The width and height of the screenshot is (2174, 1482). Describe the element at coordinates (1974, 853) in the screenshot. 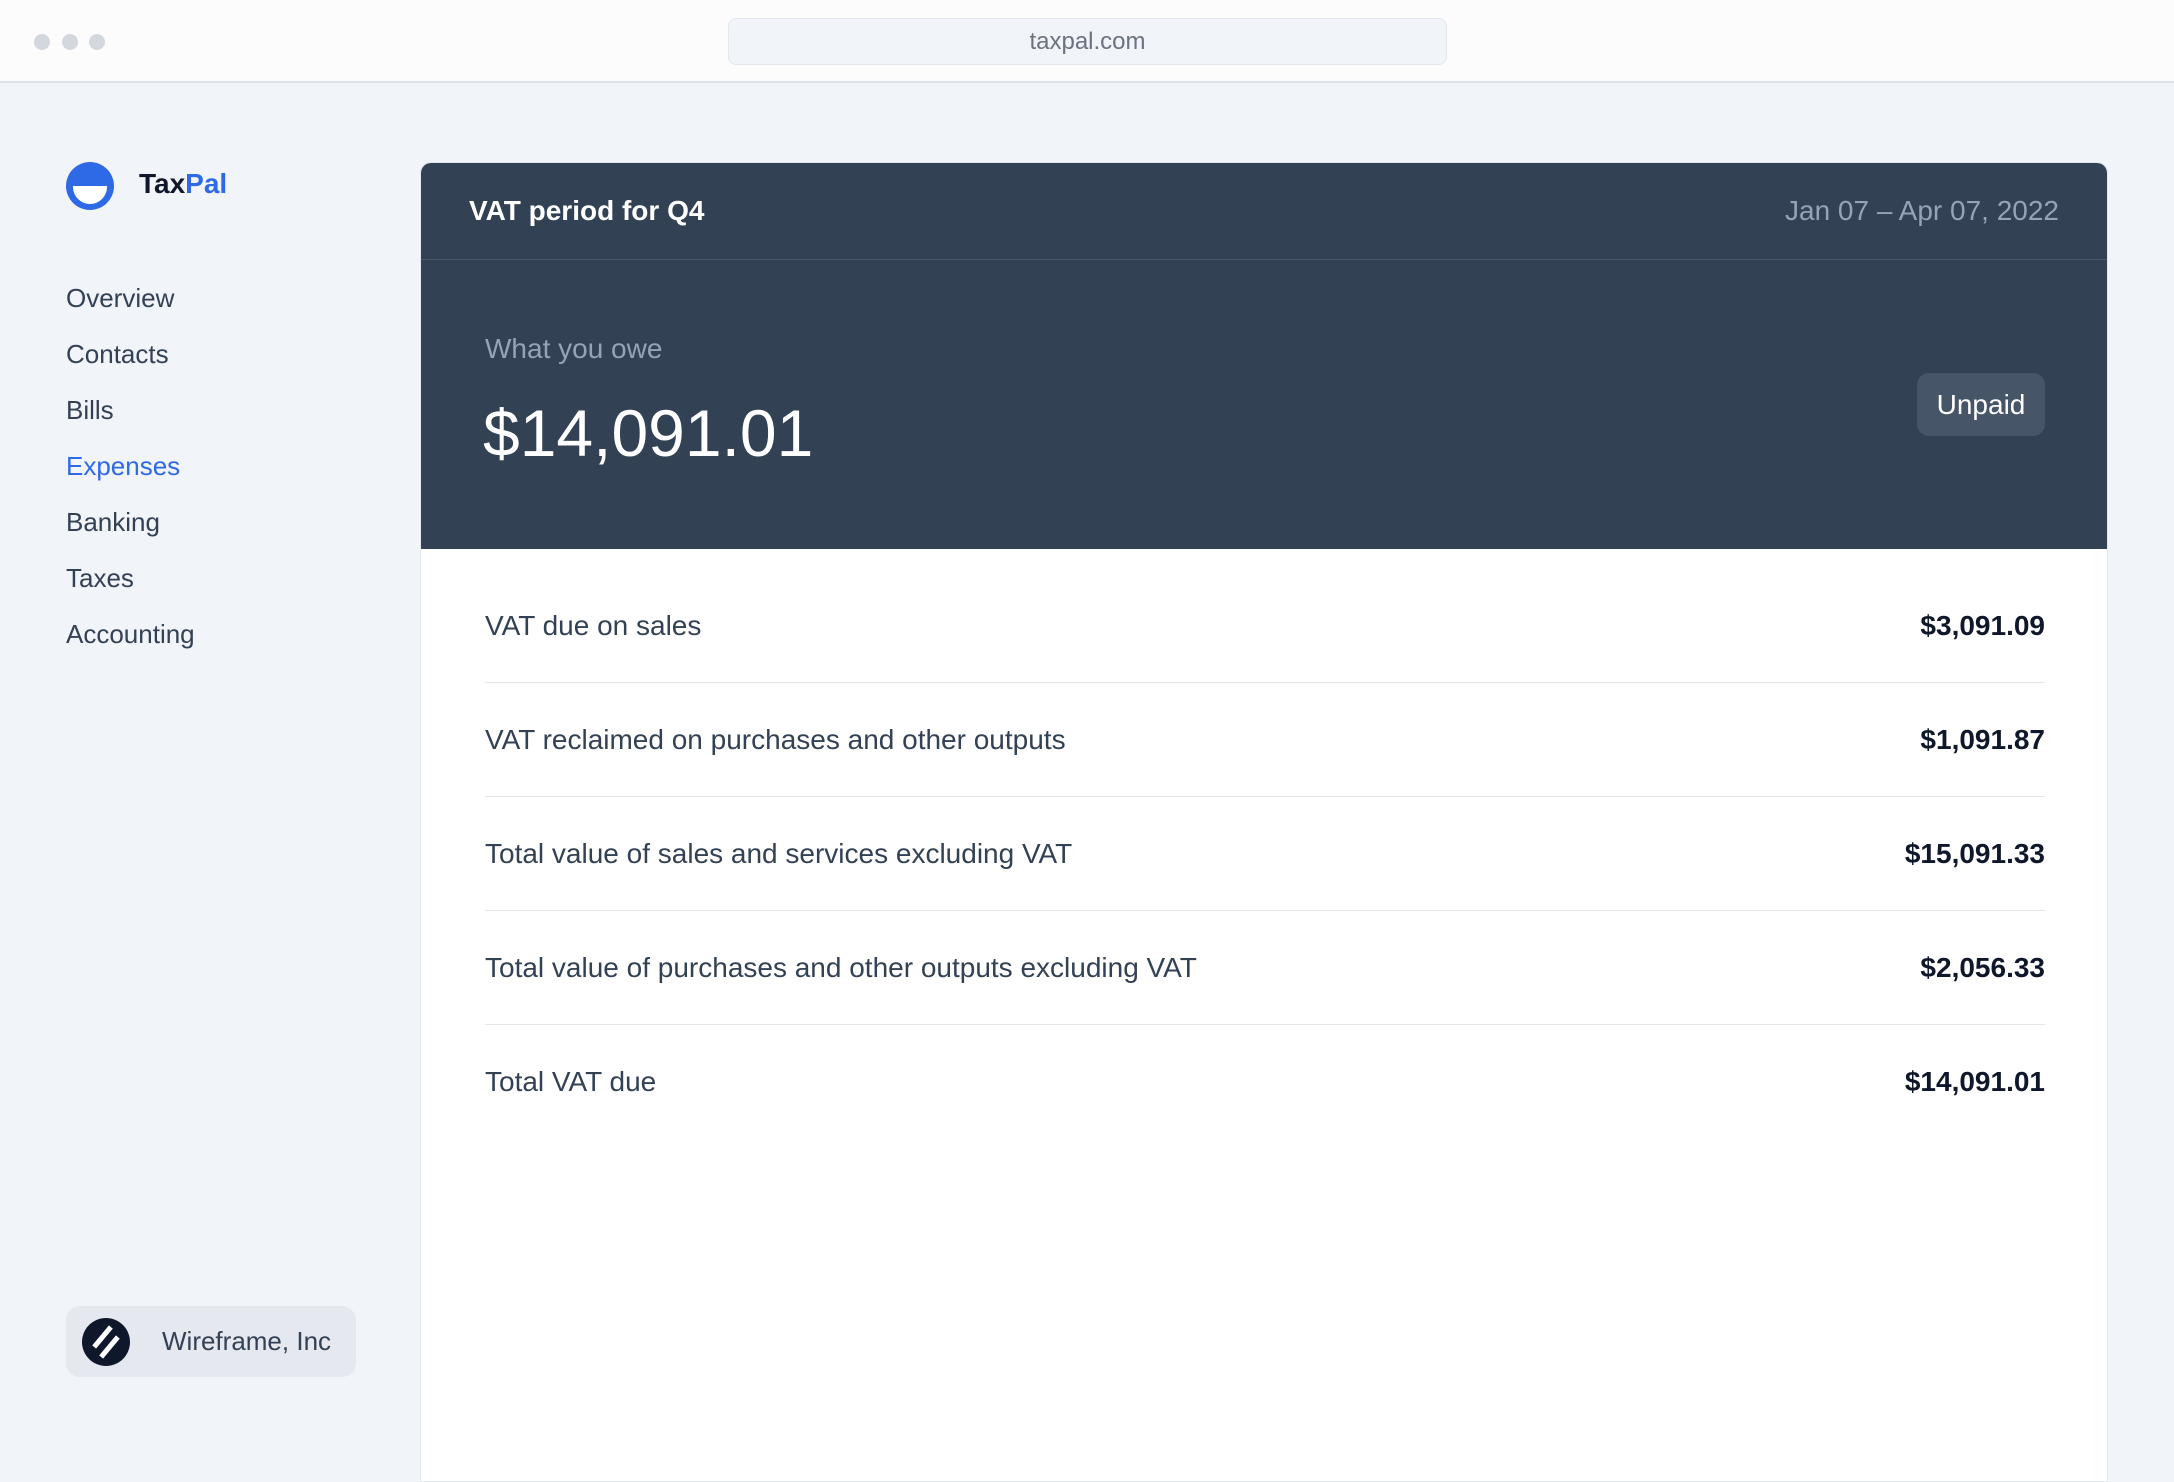

I see `row-value: $15,091.33` at that location.